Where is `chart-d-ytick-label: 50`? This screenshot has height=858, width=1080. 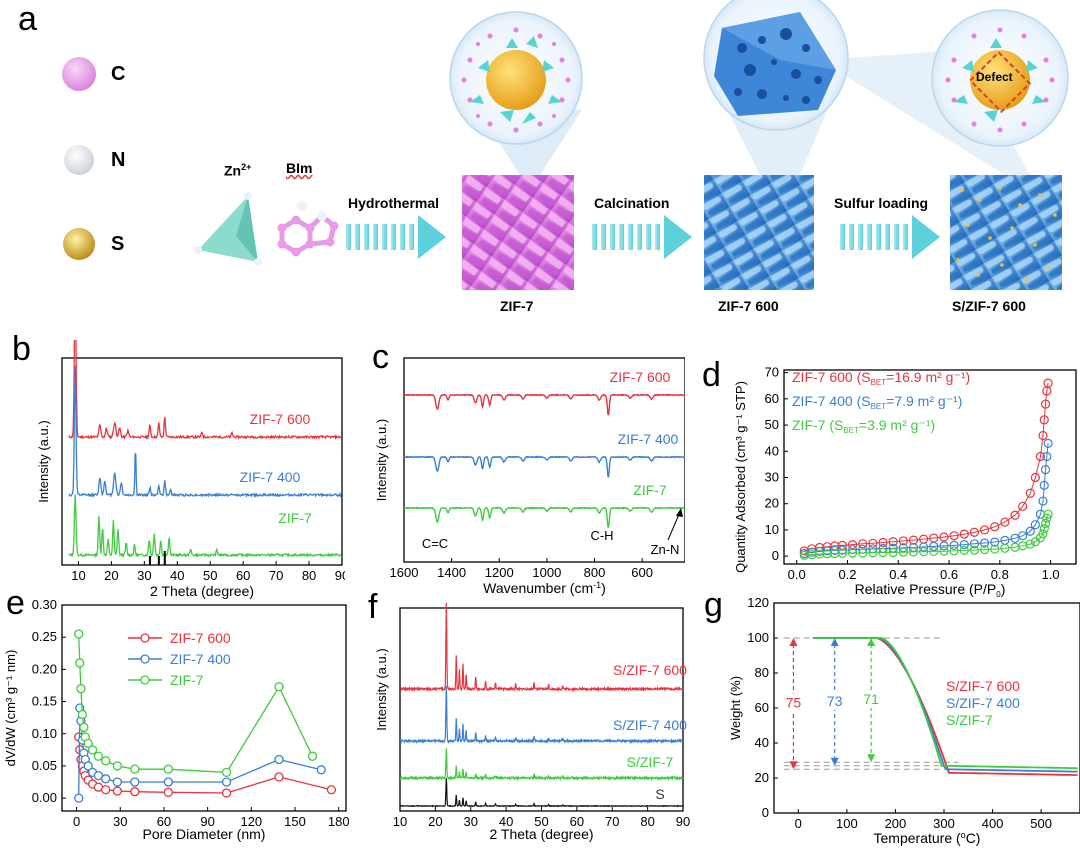 chart-d-ytick-label: 50 is located at coordinates (772, 424).